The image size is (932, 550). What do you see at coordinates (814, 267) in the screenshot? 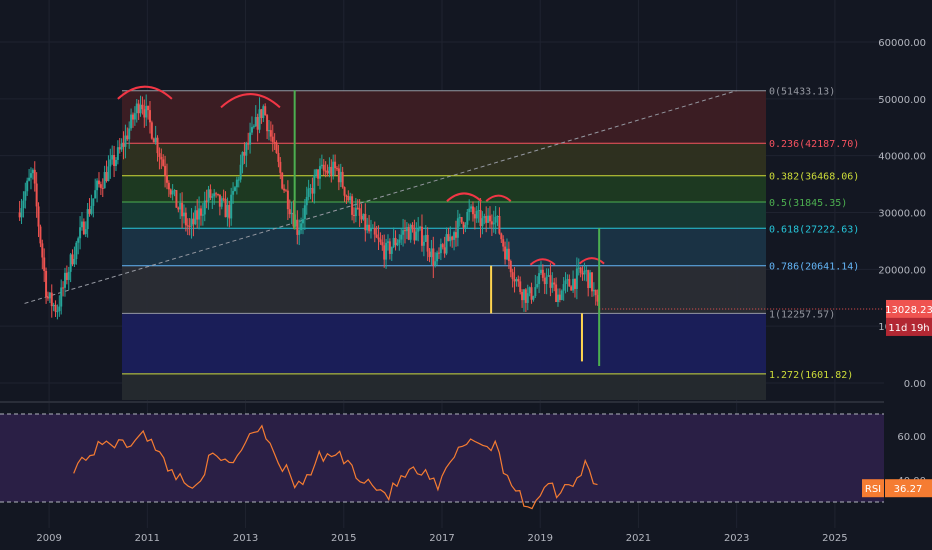
I see `fib-label: 0.786(20641.14)` at bounding box center [814, 267].